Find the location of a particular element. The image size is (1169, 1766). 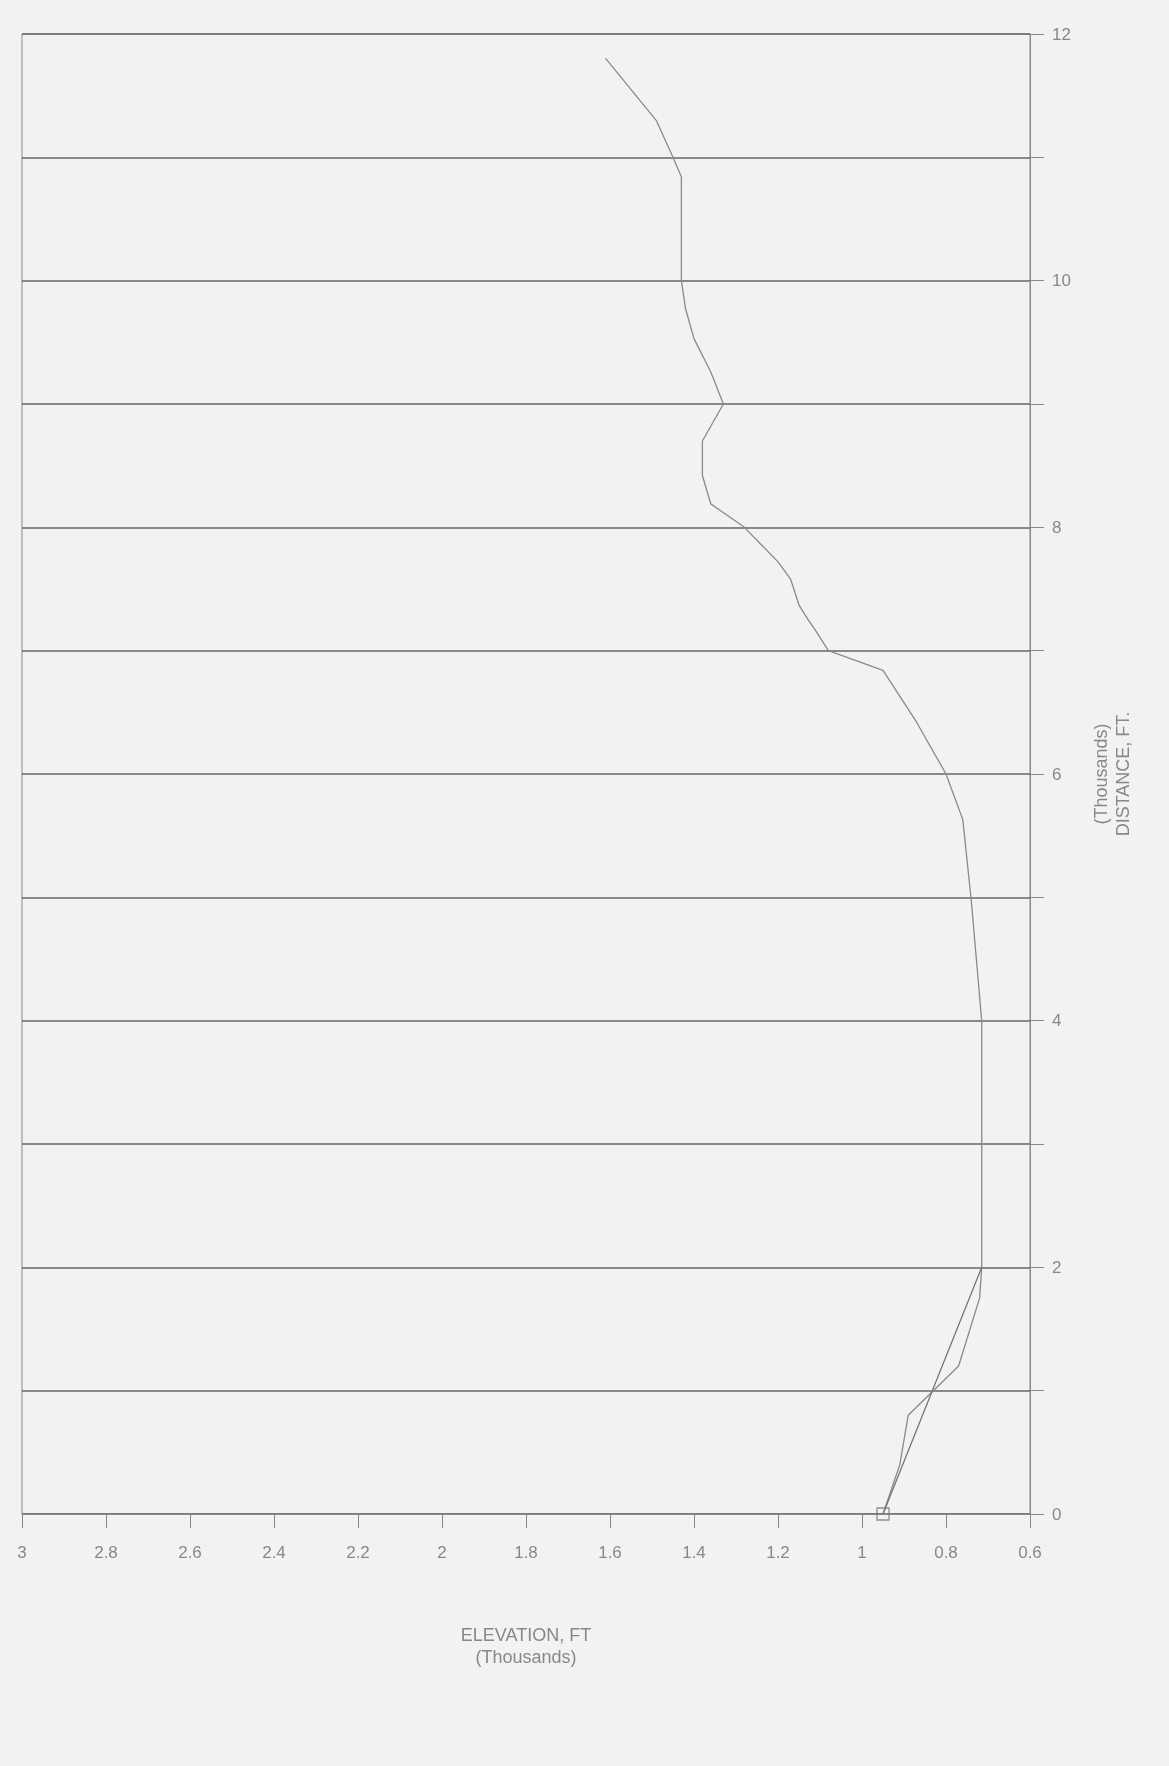

x-tick-label: 2 is located at coordinates (442, 1552).